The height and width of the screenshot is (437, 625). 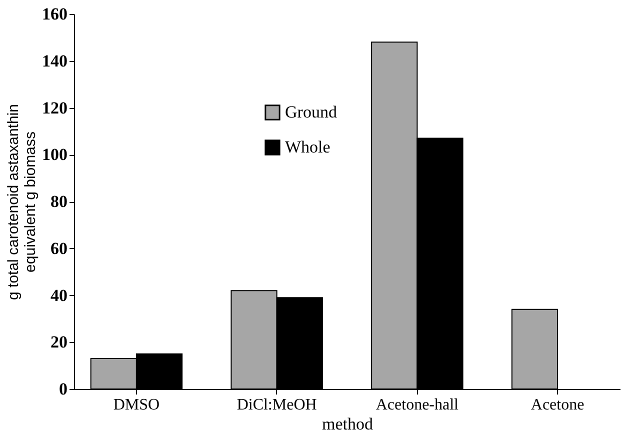 I want to click on y-tick-label: 20, so click(x=59, y=342).